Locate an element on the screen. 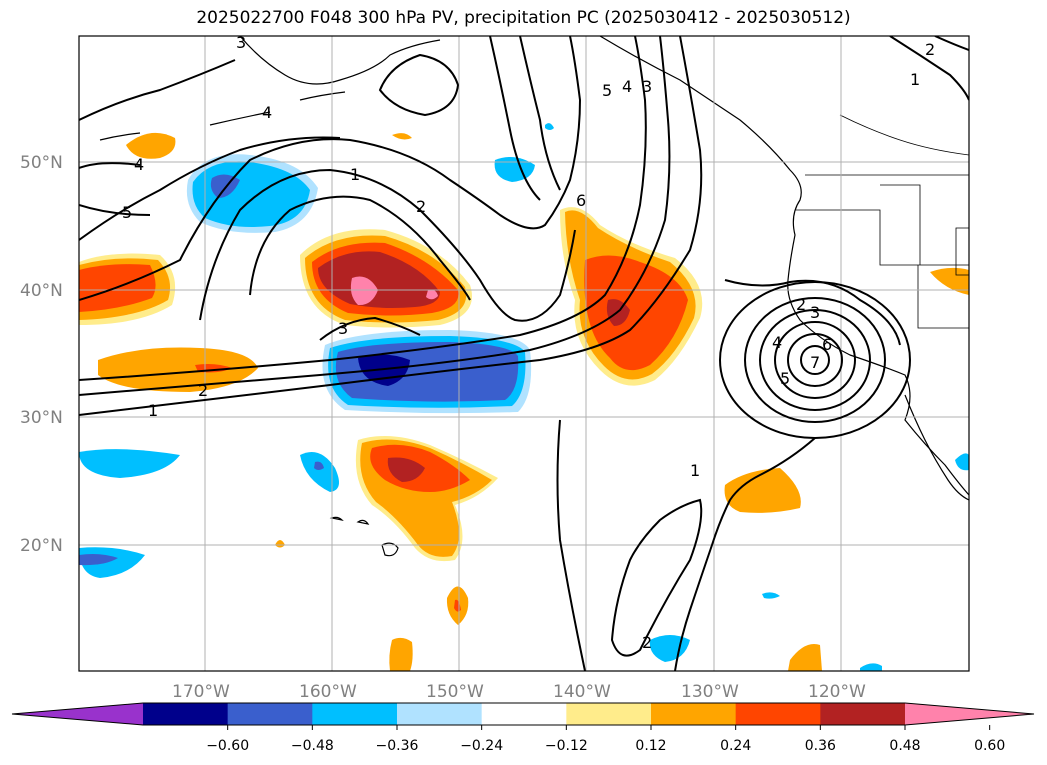 The height and width of the screenshot is (765, 1047). contour-label-2: 2 is located at coordinates (203, 390).